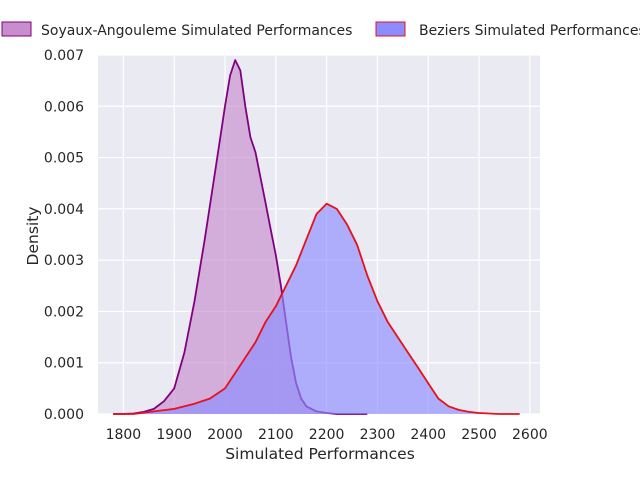 The height and width of the screenshot is (480, 640). I want to click on y-tick-label-0: 0.000, so click(64, 415).